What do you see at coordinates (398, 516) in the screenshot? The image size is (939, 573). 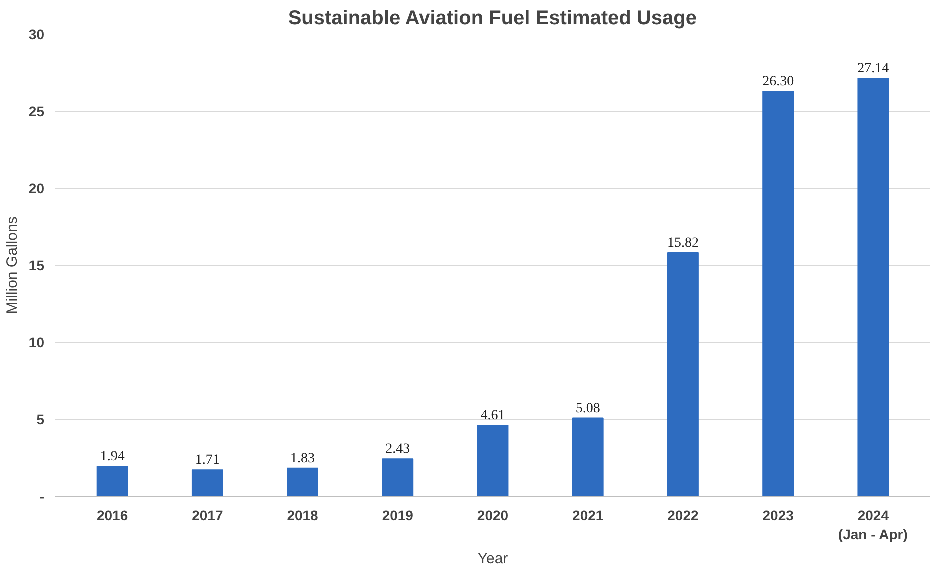 I see `x-tick-label: 2019` at bounding box center [398, 516].